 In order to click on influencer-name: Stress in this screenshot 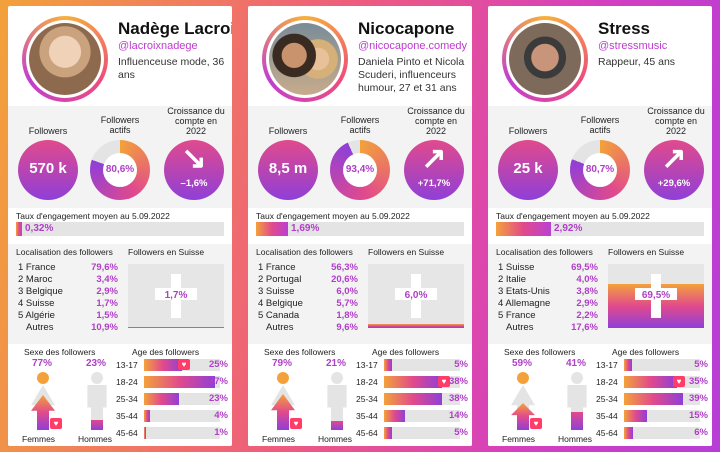, I will do `click(624, 28)`.